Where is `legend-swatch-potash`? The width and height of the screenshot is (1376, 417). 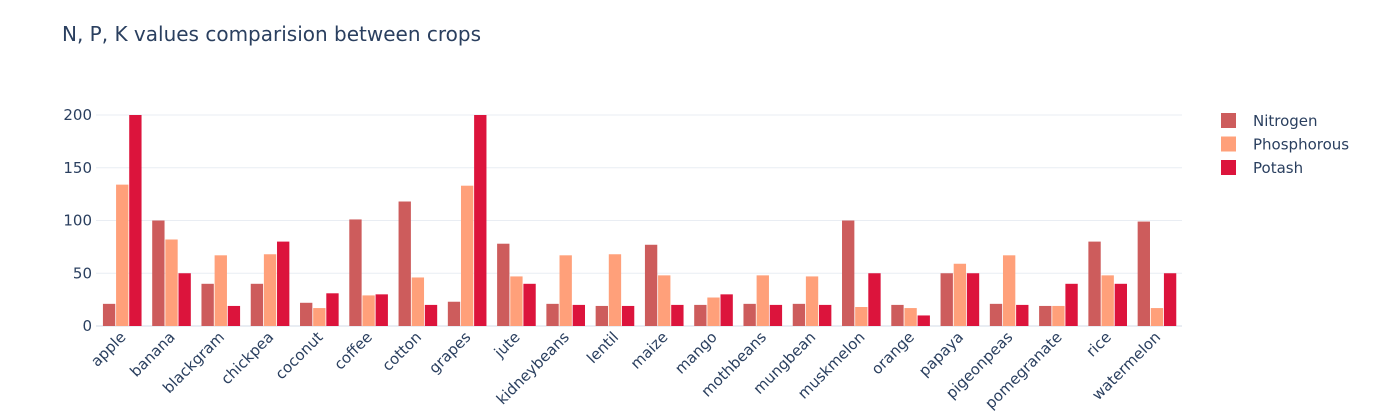 legend-swatch-potash is located at coordinates (1228, 167).